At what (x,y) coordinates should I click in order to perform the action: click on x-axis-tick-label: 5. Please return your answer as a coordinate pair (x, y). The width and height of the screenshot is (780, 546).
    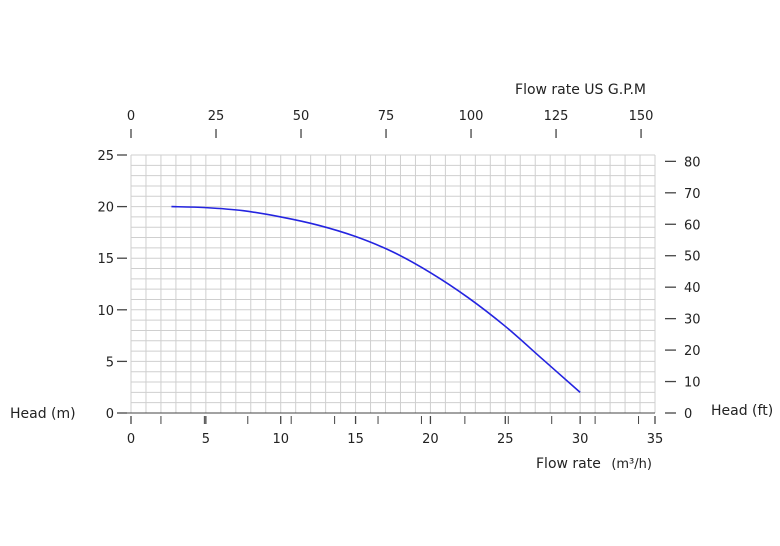
    Looking at the image, I should click on (206, 439).